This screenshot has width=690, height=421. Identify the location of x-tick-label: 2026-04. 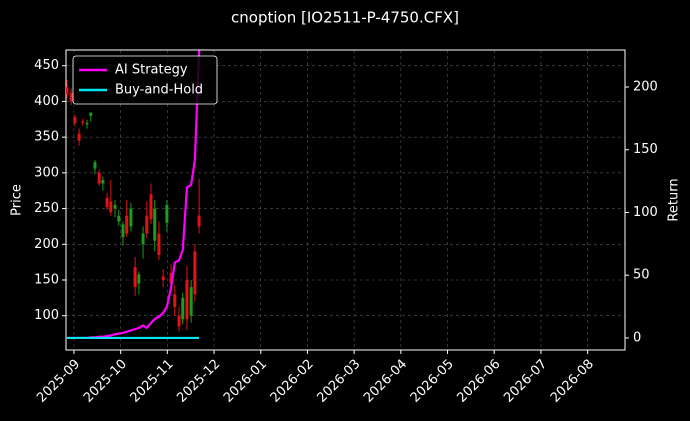
(385, 381).